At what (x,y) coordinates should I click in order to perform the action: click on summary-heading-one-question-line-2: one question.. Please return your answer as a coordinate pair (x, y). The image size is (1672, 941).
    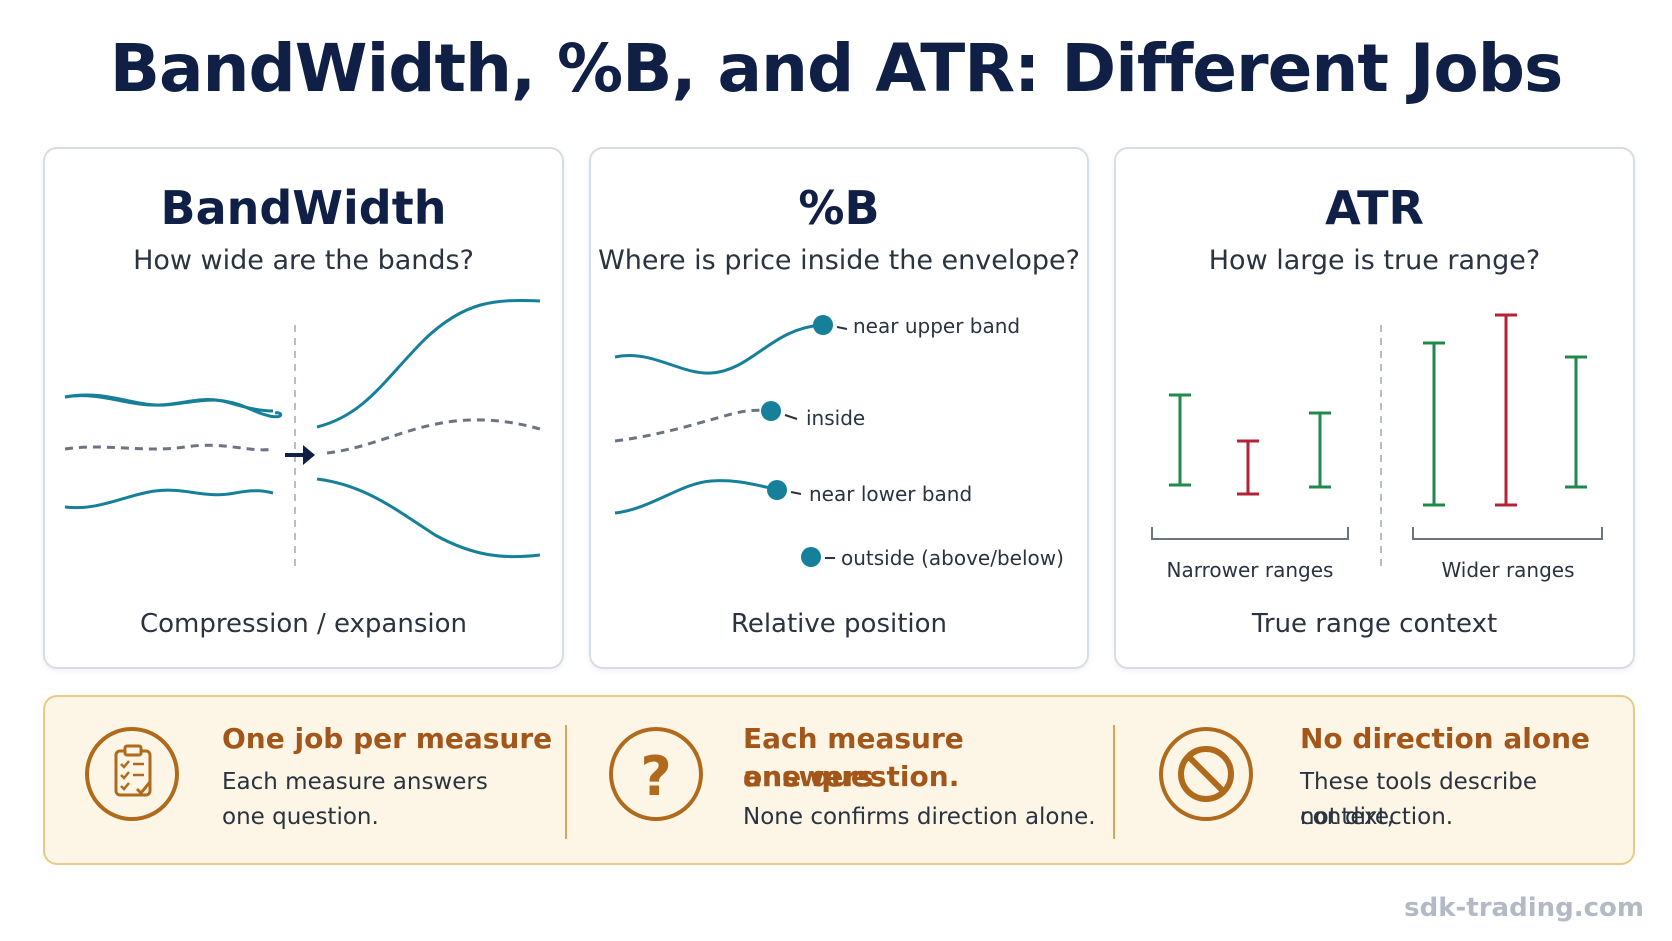
    Looking at the image, I should click on (851, 776).